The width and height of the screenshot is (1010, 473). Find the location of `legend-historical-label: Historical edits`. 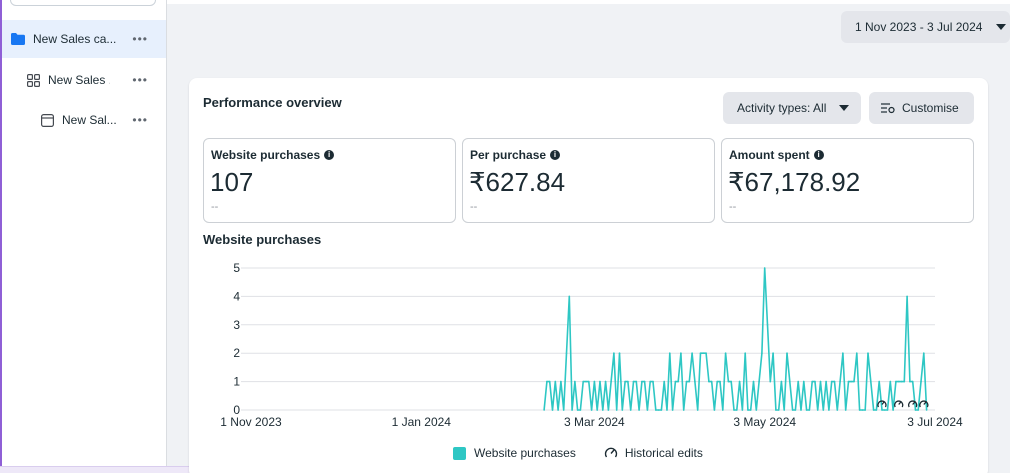

legend-historical-label: Historical edits is located at coordinates (663, 453).